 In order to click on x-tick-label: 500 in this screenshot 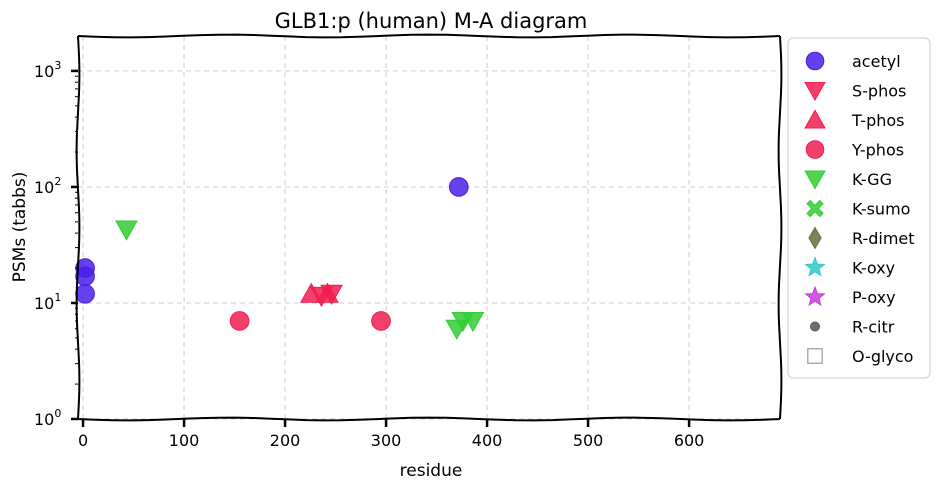, I will do `click(588, 440)`.